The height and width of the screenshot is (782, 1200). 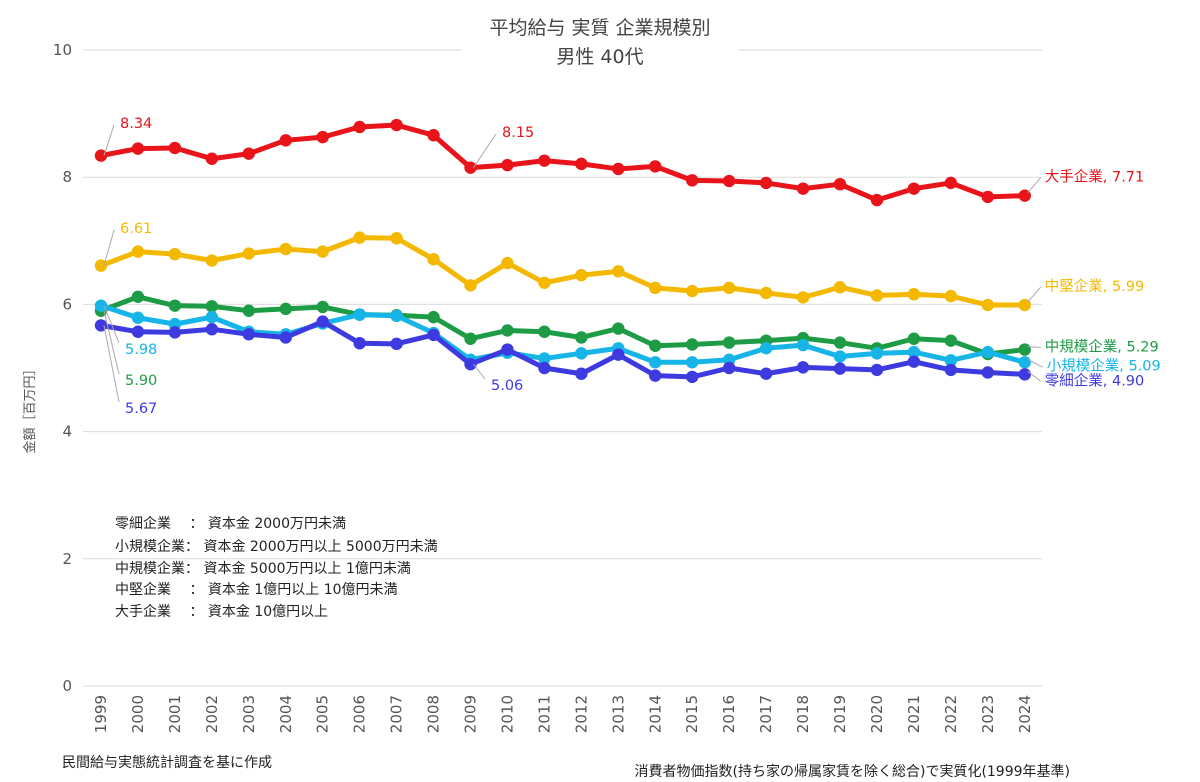 What do you see at coordinates (877, 714) in the screenshot?
I see `x-tick-label: 2020` at bounding box center [877, 714].